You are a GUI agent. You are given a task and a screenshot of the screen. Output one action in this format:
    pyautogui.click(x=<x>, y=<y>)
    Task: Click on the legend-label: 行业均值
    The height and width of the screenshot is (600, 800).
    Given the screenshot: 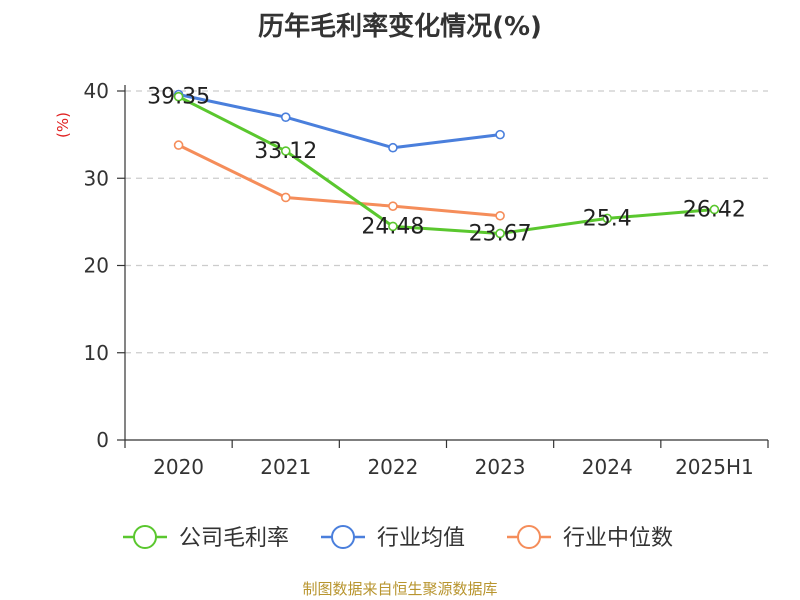 What is the action you would take?
    pyautogui.click(x=421, y=538)
    